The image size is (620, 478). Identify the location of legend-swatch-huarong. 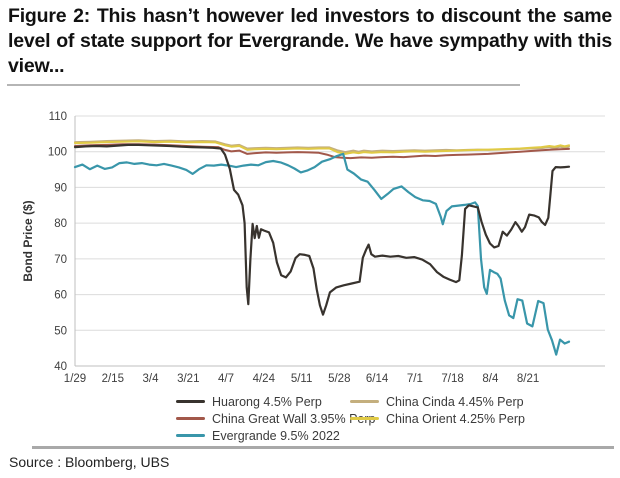
(190, 401).